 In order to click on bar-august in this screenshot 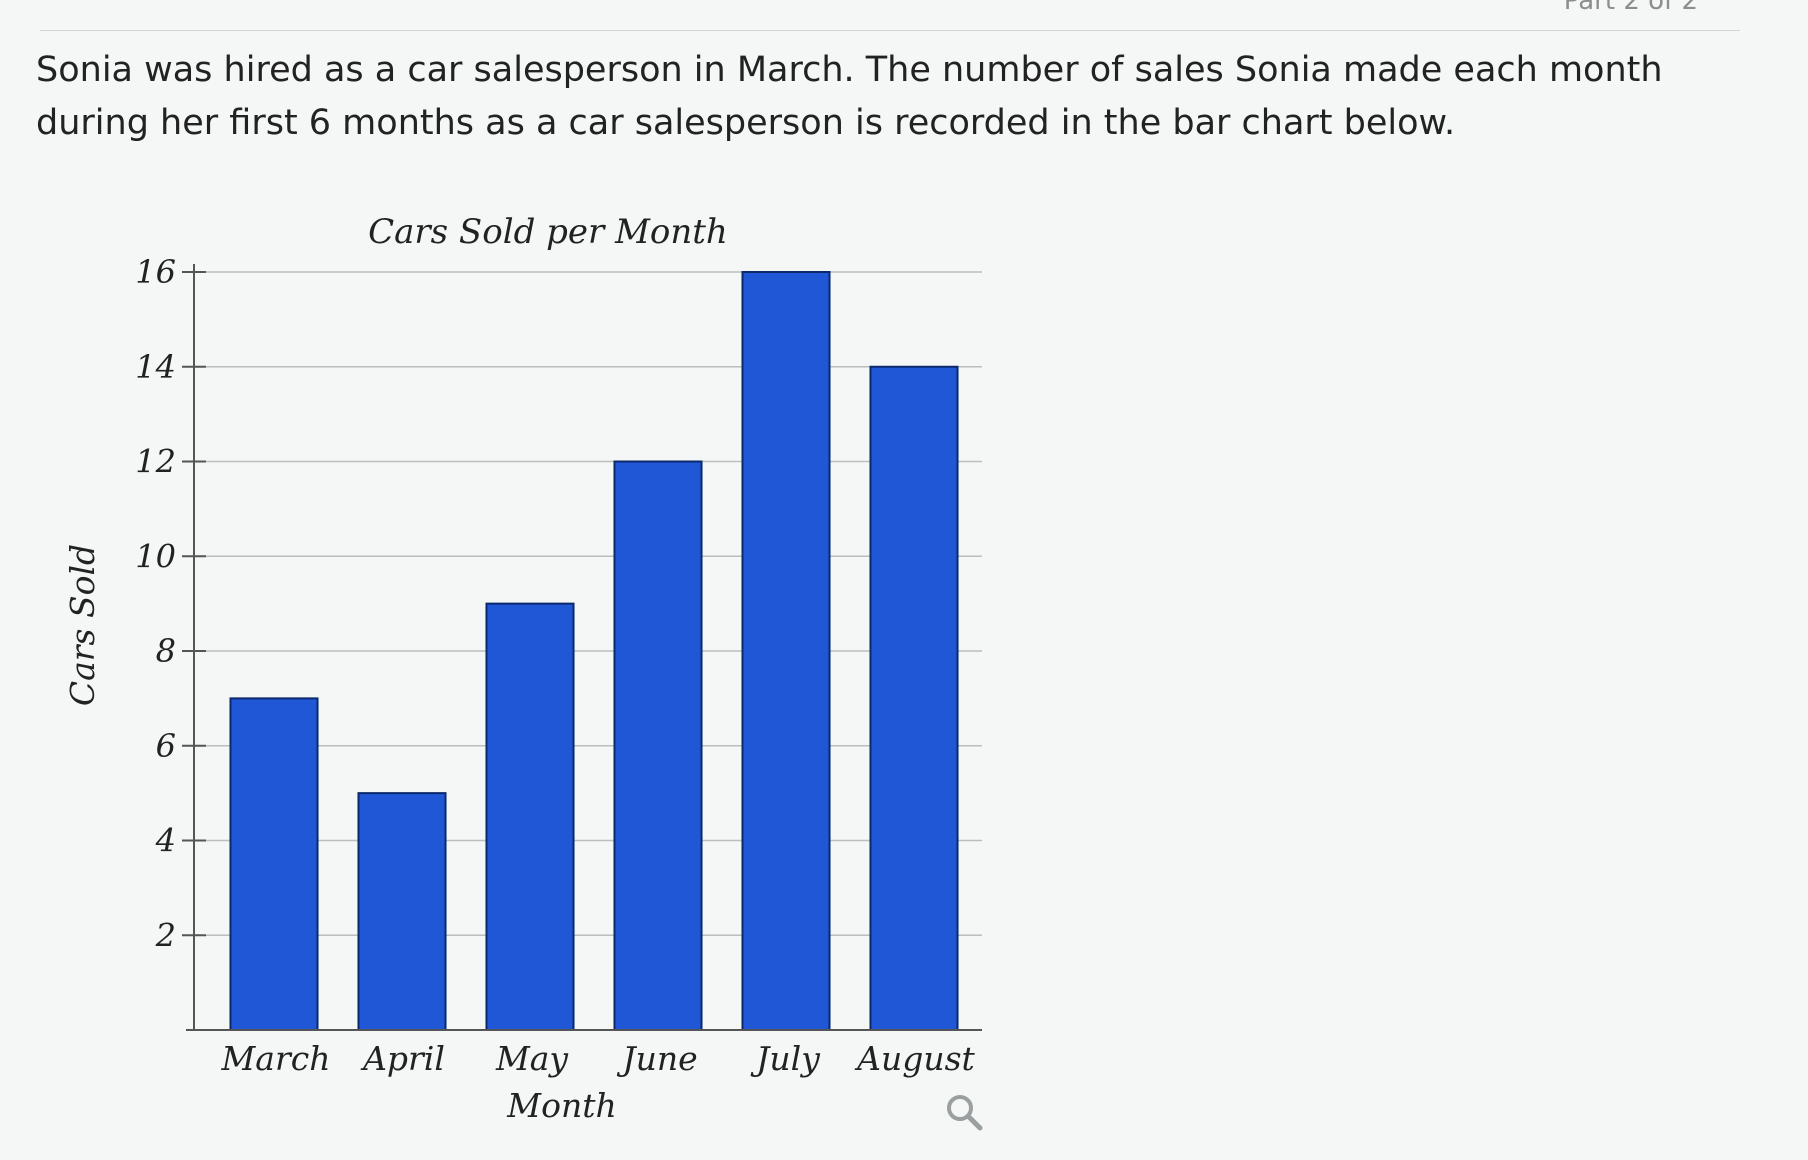, I will do `click(914, 698)`.